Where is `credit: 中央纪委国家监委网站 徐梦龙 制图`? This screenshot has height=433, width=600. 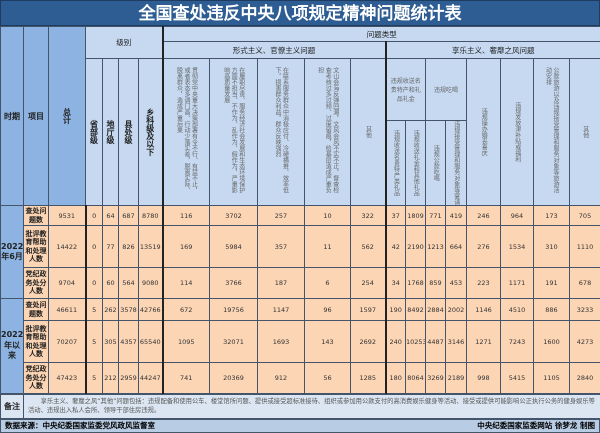
credit: 中央纪委国家监委网站 徐梦龙 制图 is located at coordinates (536, 425).